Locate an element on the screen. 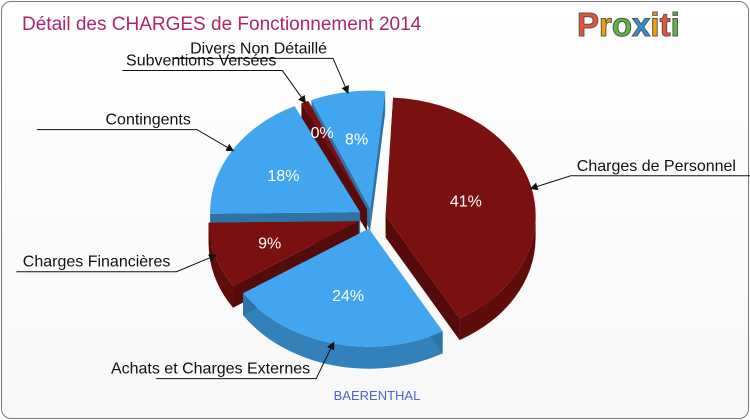 This screenshot has width=750, height=420. slice-percent-label: 0% is located at coordinates (322, 133).